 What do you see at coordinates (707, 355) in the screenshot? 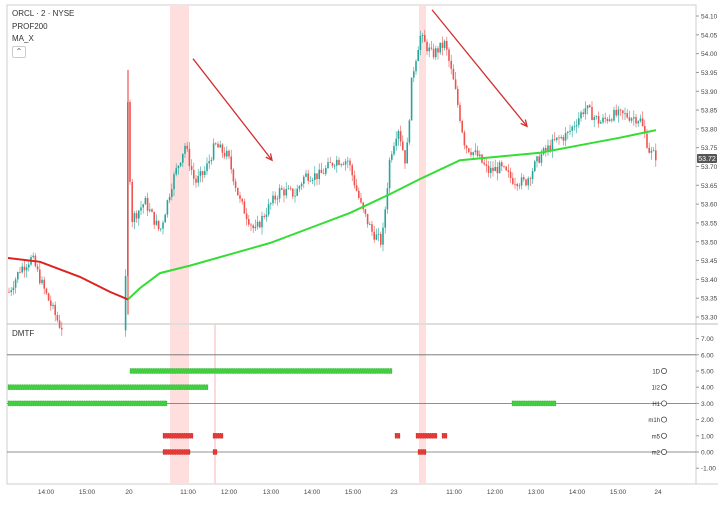
I see `dmtf-tick-label: 6.00` at bounding box center [707, 355].